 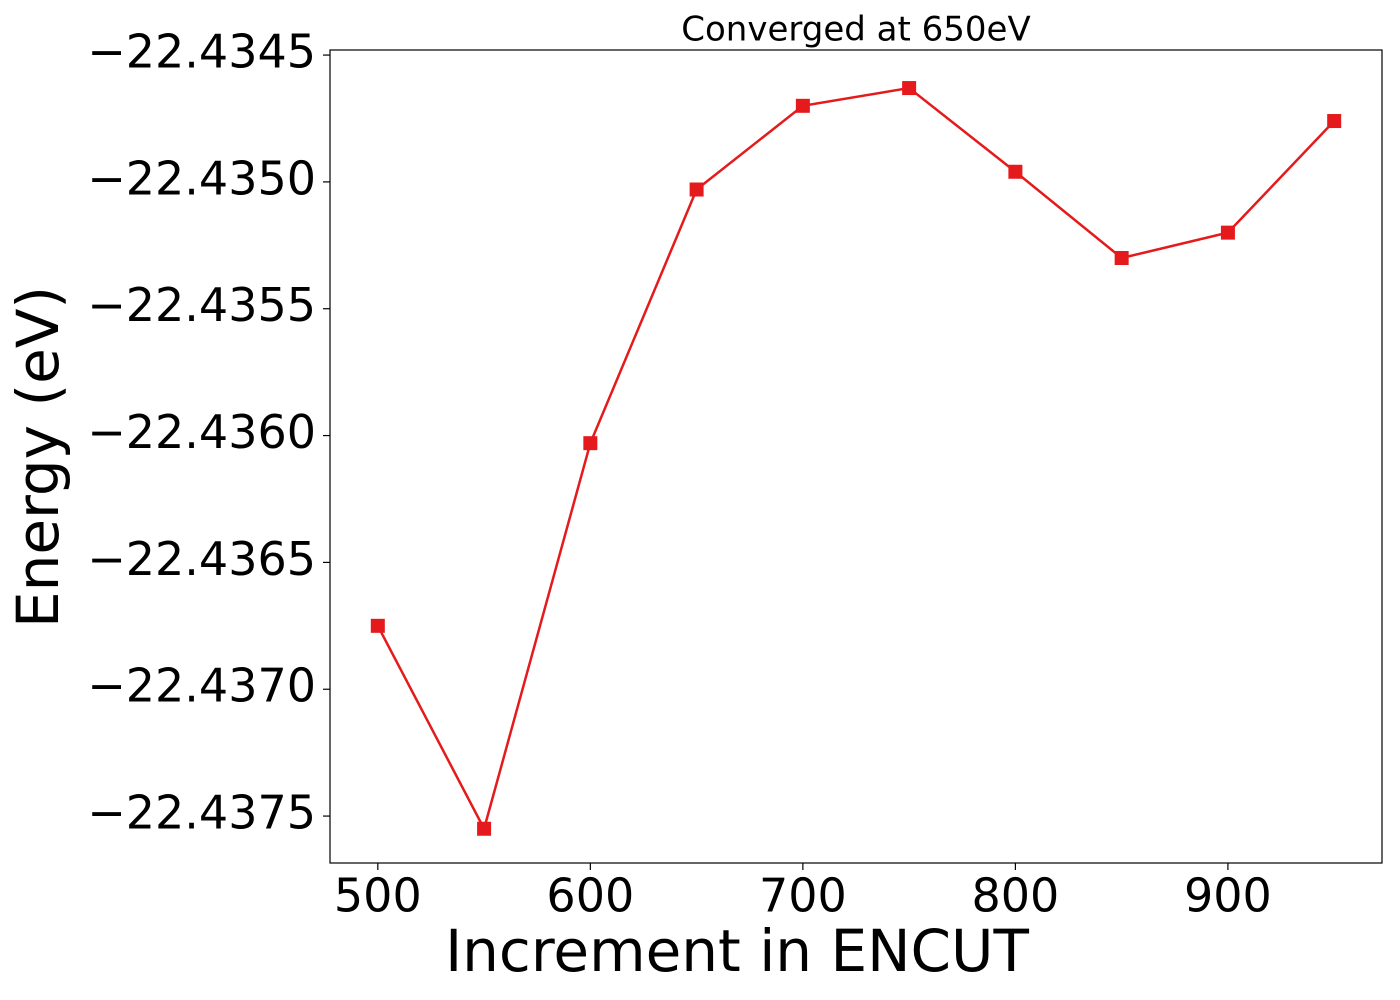 What do you see at coordinates (201, 52) in the screenshot?
I see `y-tick-label: −22.4345` at bounding box center [201, 52].